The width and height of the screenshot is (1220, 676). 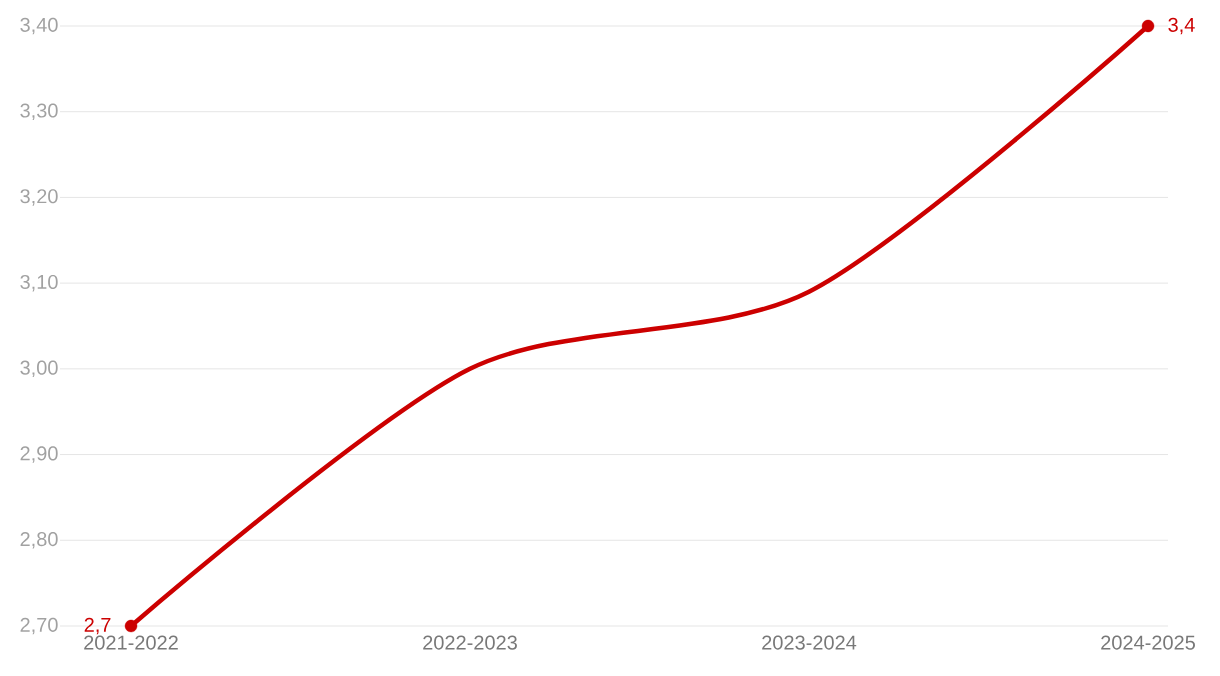 What do you see at coordinates (39, 26) in the screenshot?
I see `y-tick-label: 3,40` at bounding box center [39, 26].